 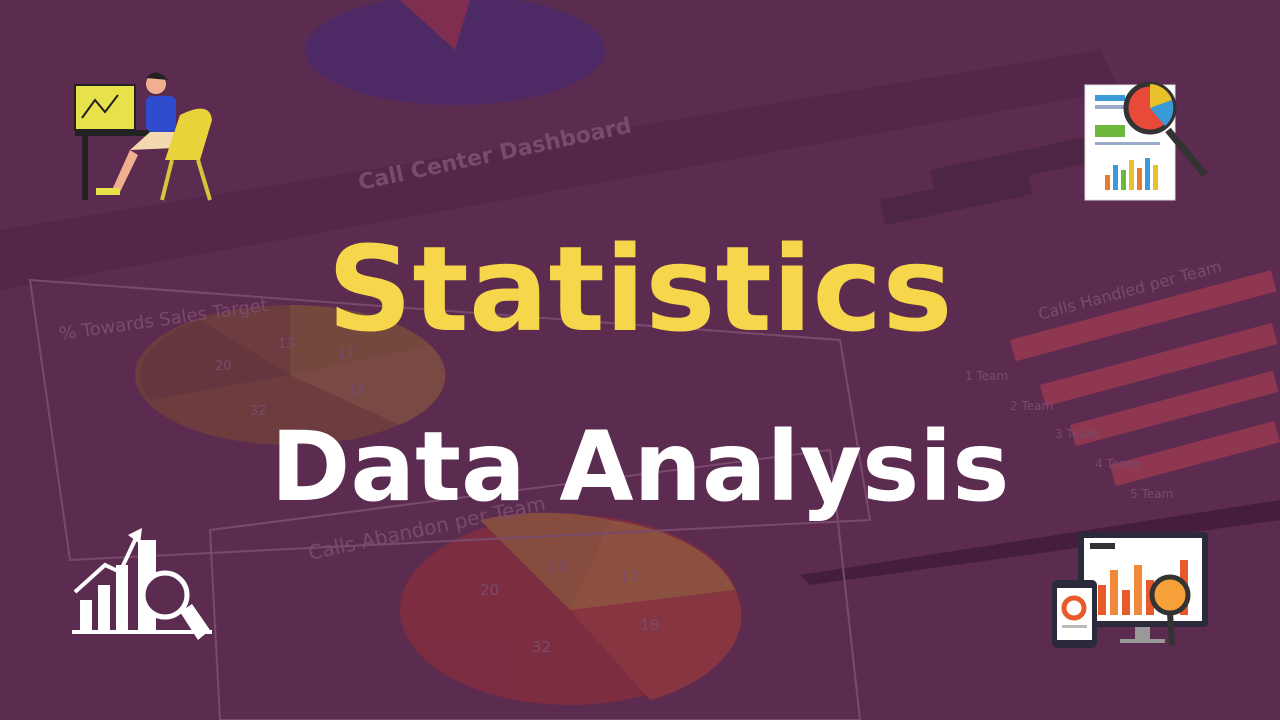 I want to click on bg-team-label: 4 Team, so click(x=1116, y=464).